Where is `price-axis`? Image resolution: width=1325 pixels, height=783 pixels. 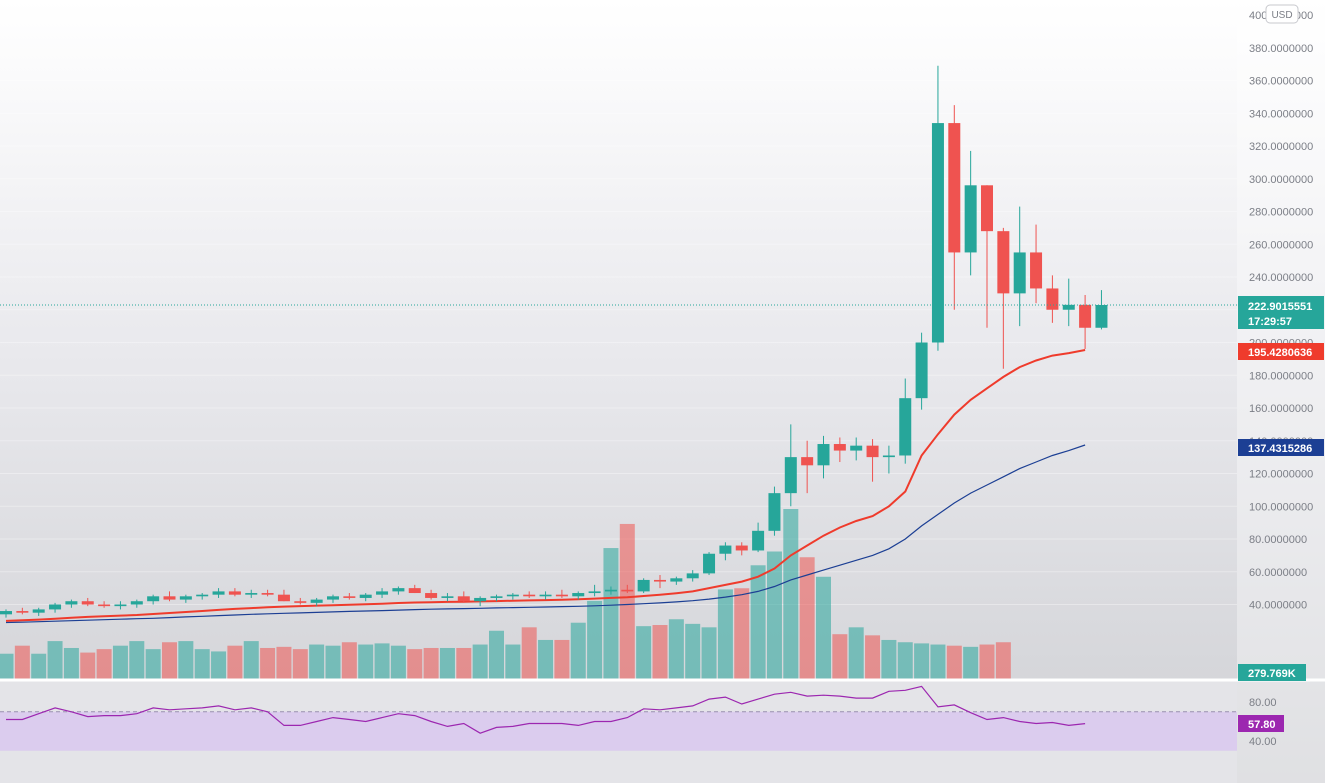
price-axis is located at coordinates (1281, 391).